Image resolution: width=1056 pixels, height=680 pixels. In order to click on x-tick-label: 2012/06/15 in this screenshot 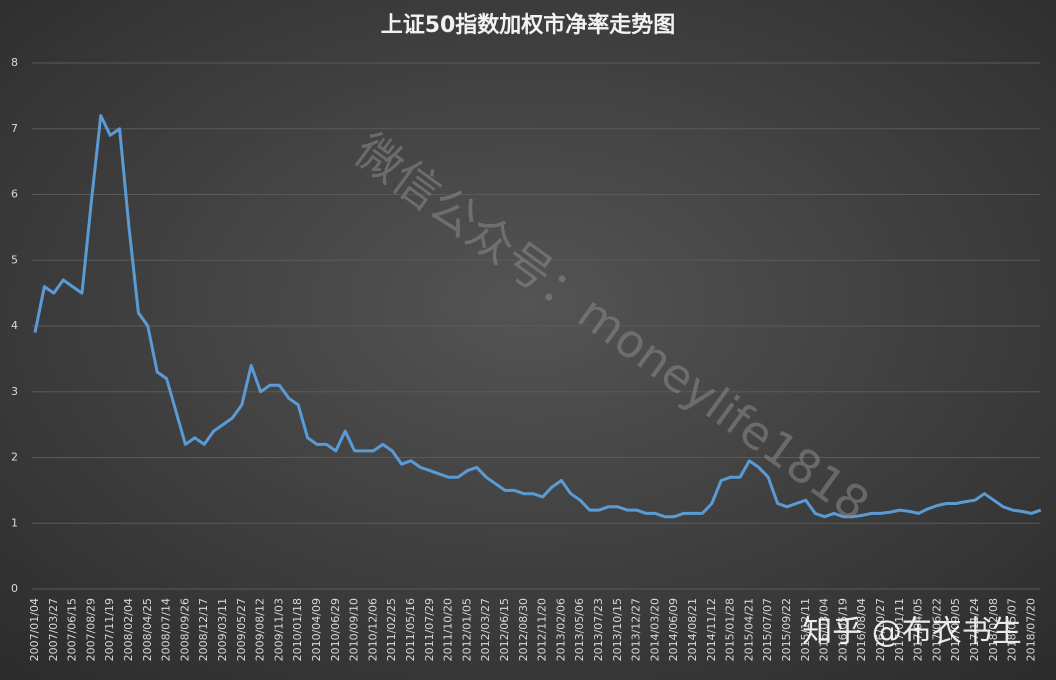, I will do `click(504, 629)`.